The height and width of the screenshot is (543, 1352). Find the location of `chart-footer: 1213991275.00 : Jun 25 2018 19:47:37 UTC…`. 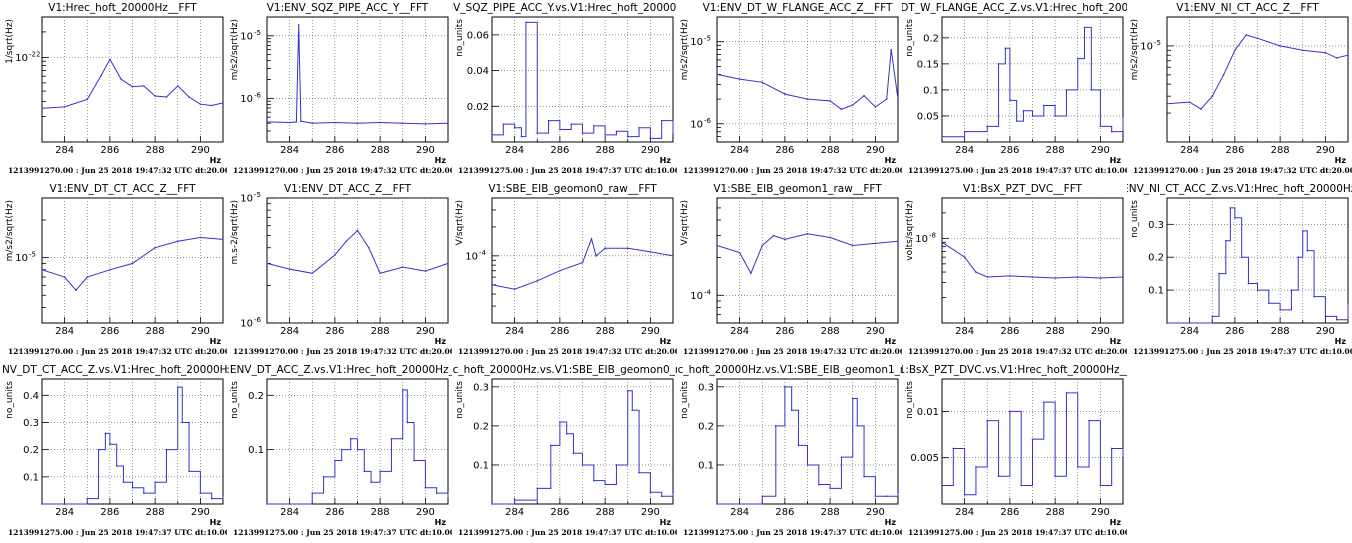

chart-footer: 1213991275.00 : Jun 25 2018 19:47:37 UTC… is located at coordinates (567, 532).